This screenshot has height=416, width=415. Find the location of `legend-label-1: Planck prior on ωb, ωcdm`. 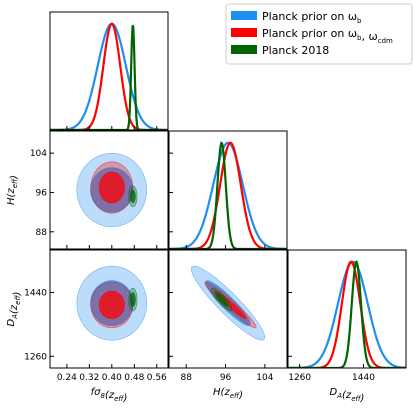

legend-label-1: Planck prior on ωb, ωcdm is located at coordinates (327, 36).